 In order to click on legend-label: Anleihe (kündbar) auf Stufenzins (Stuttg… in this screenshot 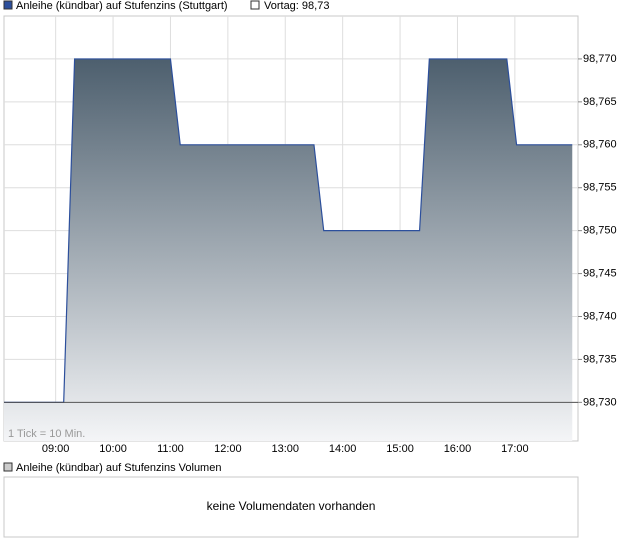, I will do `click(122, 6)`.